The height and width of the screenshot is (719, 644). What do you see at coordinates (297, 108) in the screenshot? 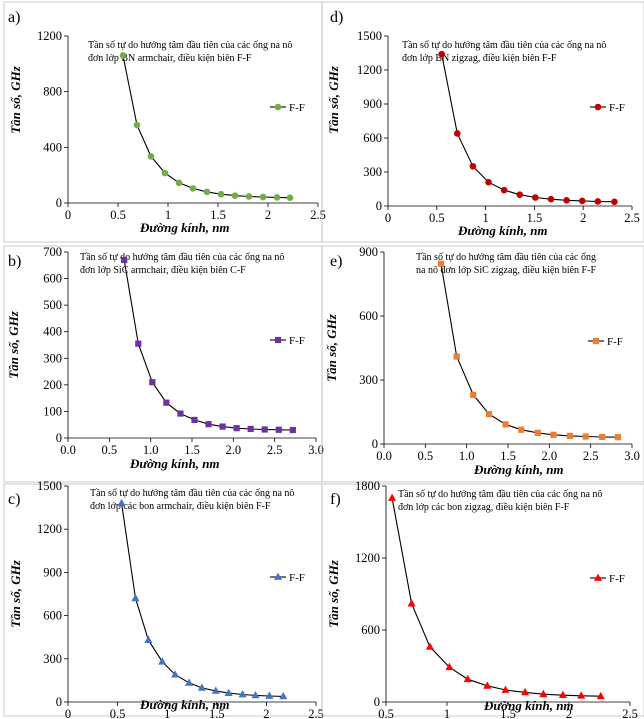
I see `legend-label: F-F` at bounding box center [297, 108].